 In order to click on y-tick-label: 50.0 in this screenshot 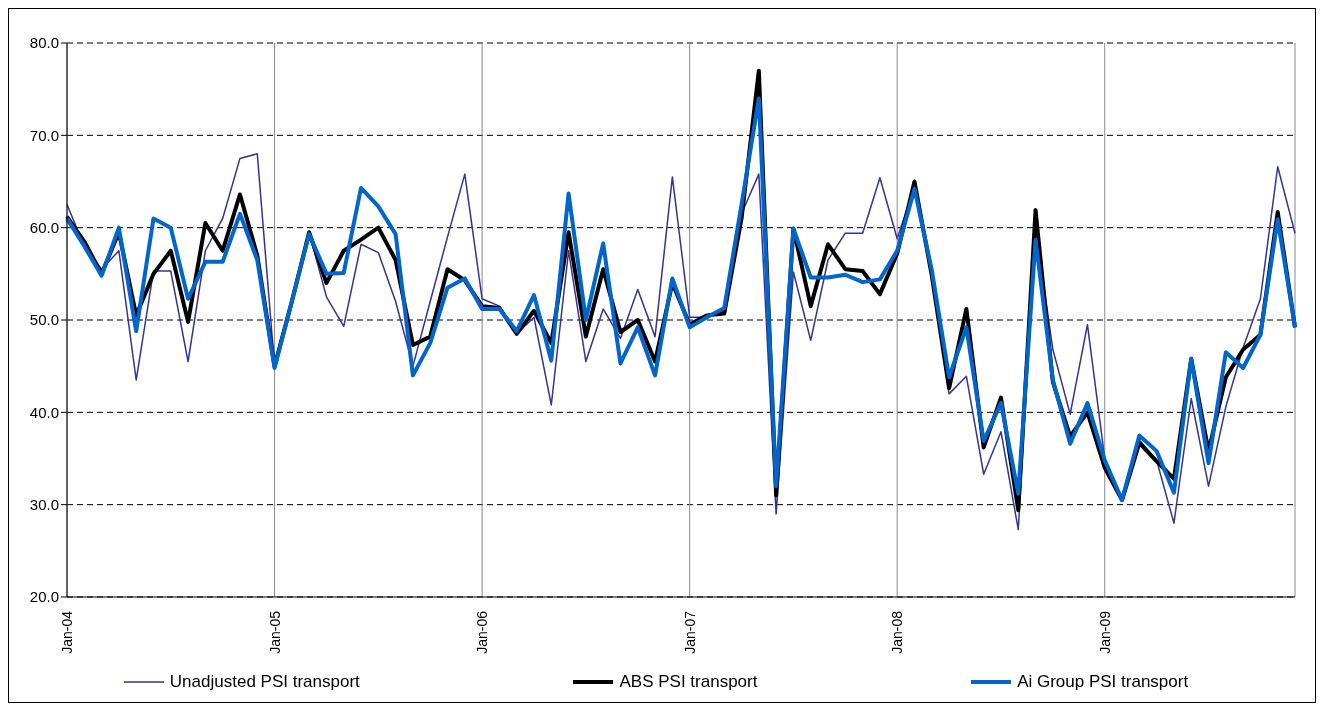, I will do `click(44, 320)`.